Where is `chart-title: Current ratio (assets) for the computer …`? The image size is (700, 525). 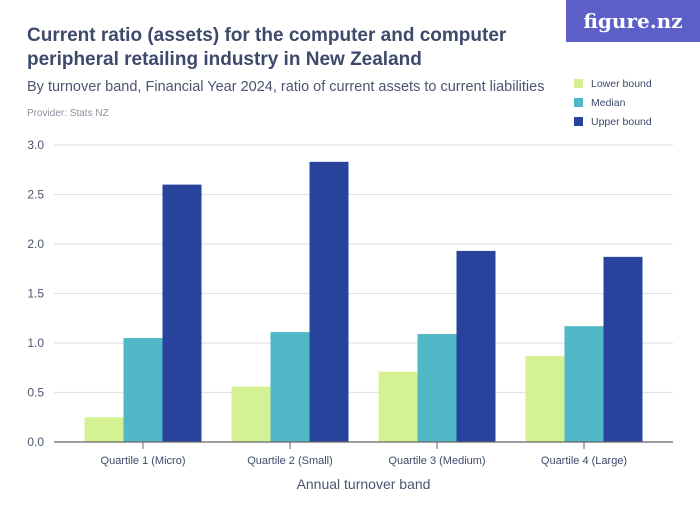 chart-title: Current ratio (assets) for the computer … is located at coordinates (267, 47).